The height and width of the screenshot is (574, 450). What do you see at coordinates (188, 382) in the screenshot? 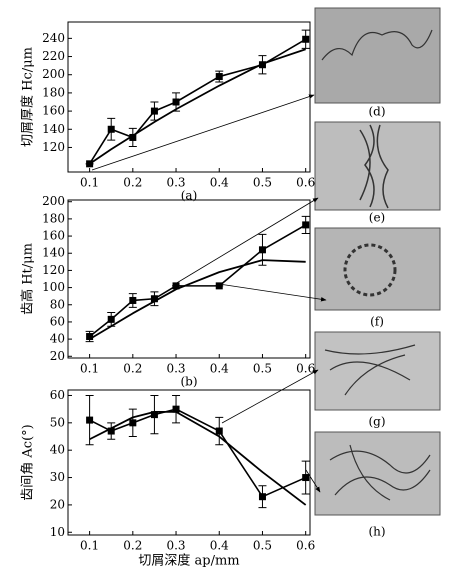
I see `panel-label: (b)` at bounding box center [188, 382].